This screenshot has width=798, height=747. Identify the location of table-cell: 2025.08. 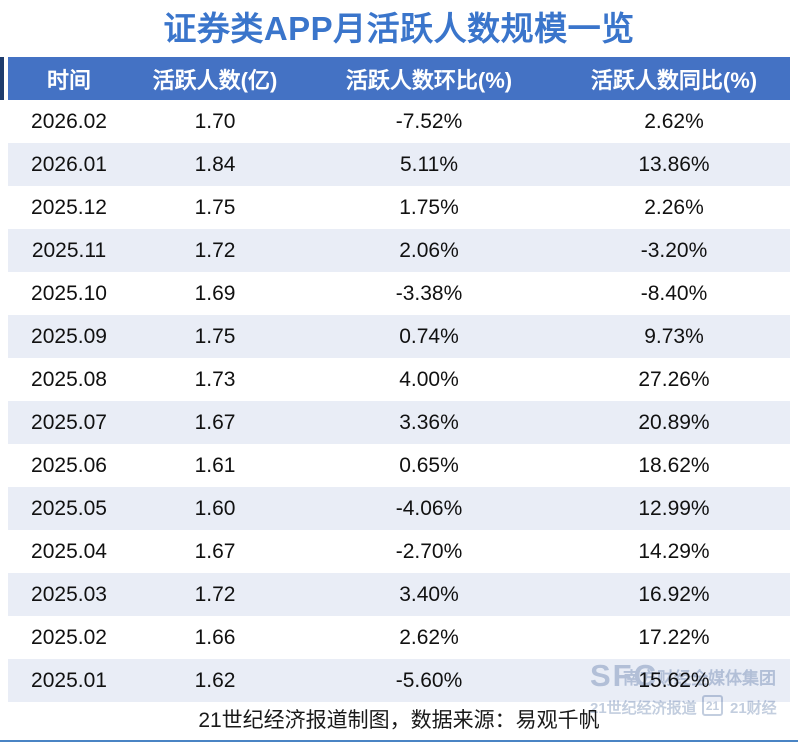
(69, 379).